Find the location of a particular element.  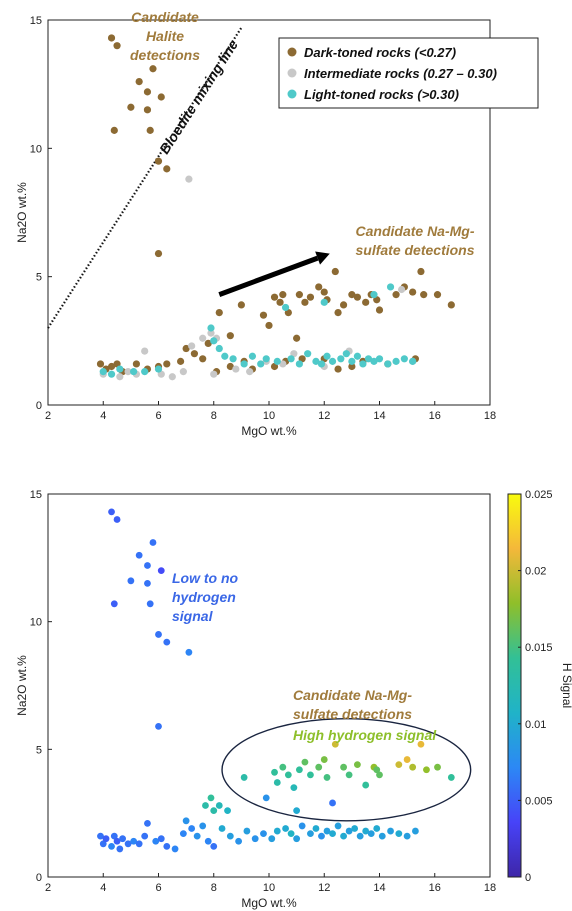

x-tick-label: 16 is located at coordinates (435, 416).